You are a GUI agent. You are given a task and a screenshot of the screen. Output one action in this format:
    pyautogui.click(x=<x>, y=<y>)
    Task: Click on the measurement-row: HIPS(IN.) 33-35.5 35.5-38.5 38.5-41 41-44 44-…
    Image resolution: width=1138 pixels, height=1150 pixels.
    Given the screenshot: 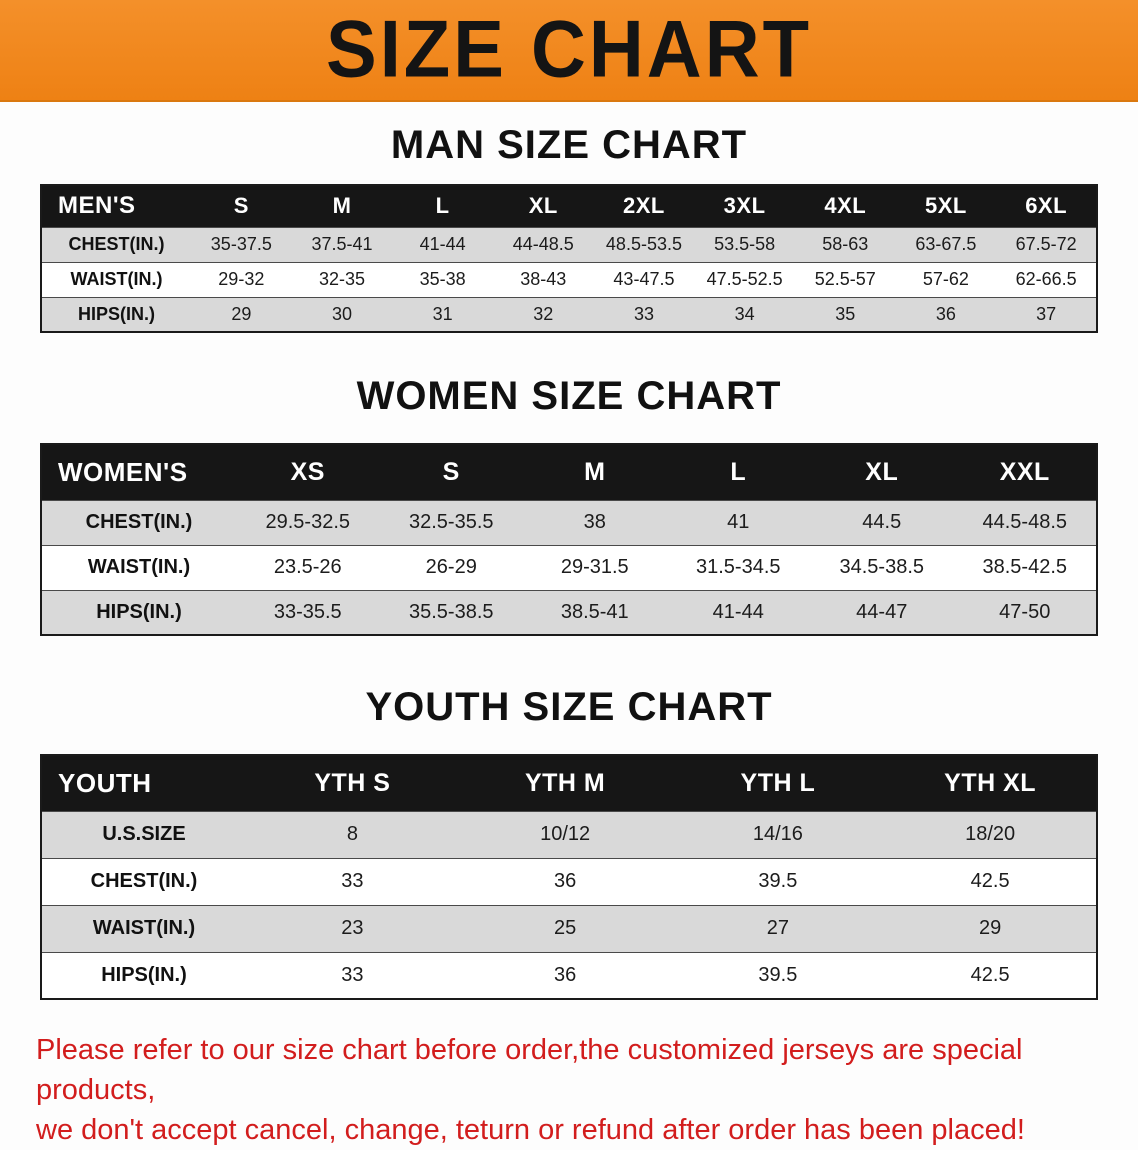 What is the action you would take?
    pyautogui.click(x=569, y=612)
    